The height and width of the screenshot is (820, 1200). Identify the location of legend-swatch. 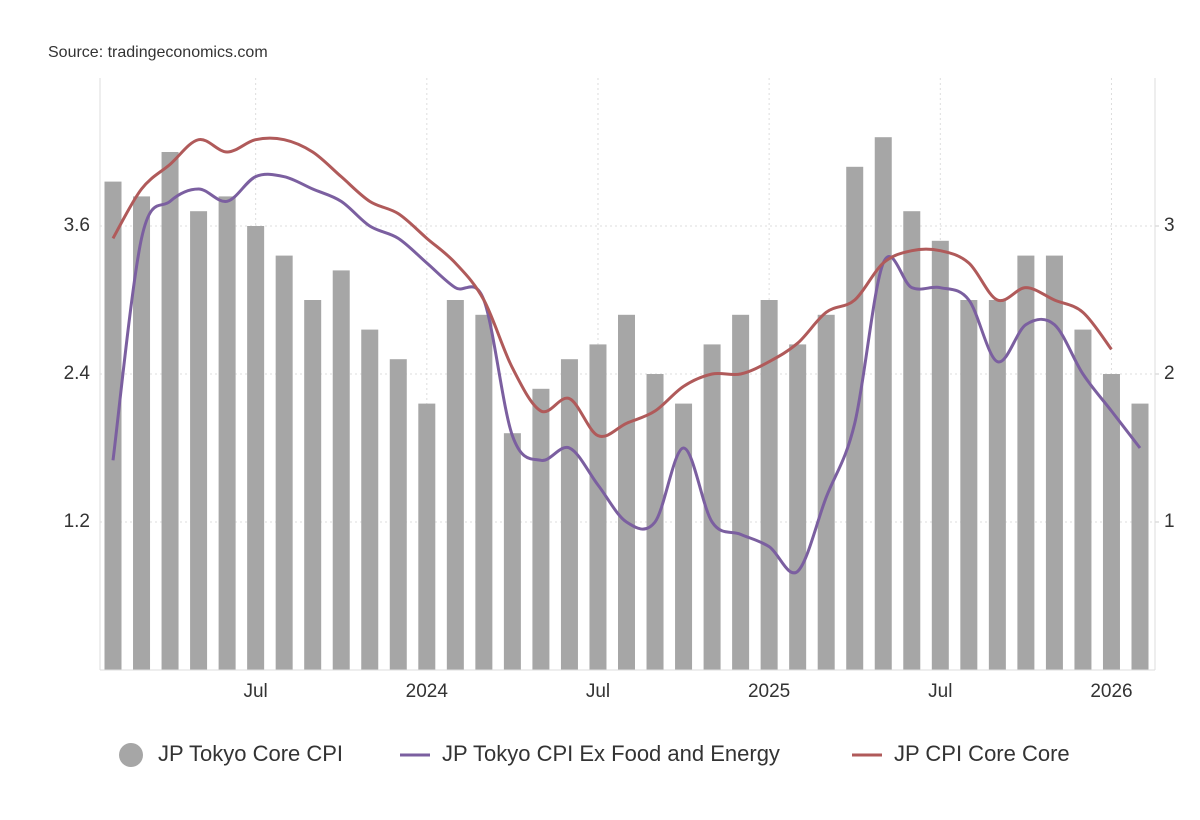
(131, 755).